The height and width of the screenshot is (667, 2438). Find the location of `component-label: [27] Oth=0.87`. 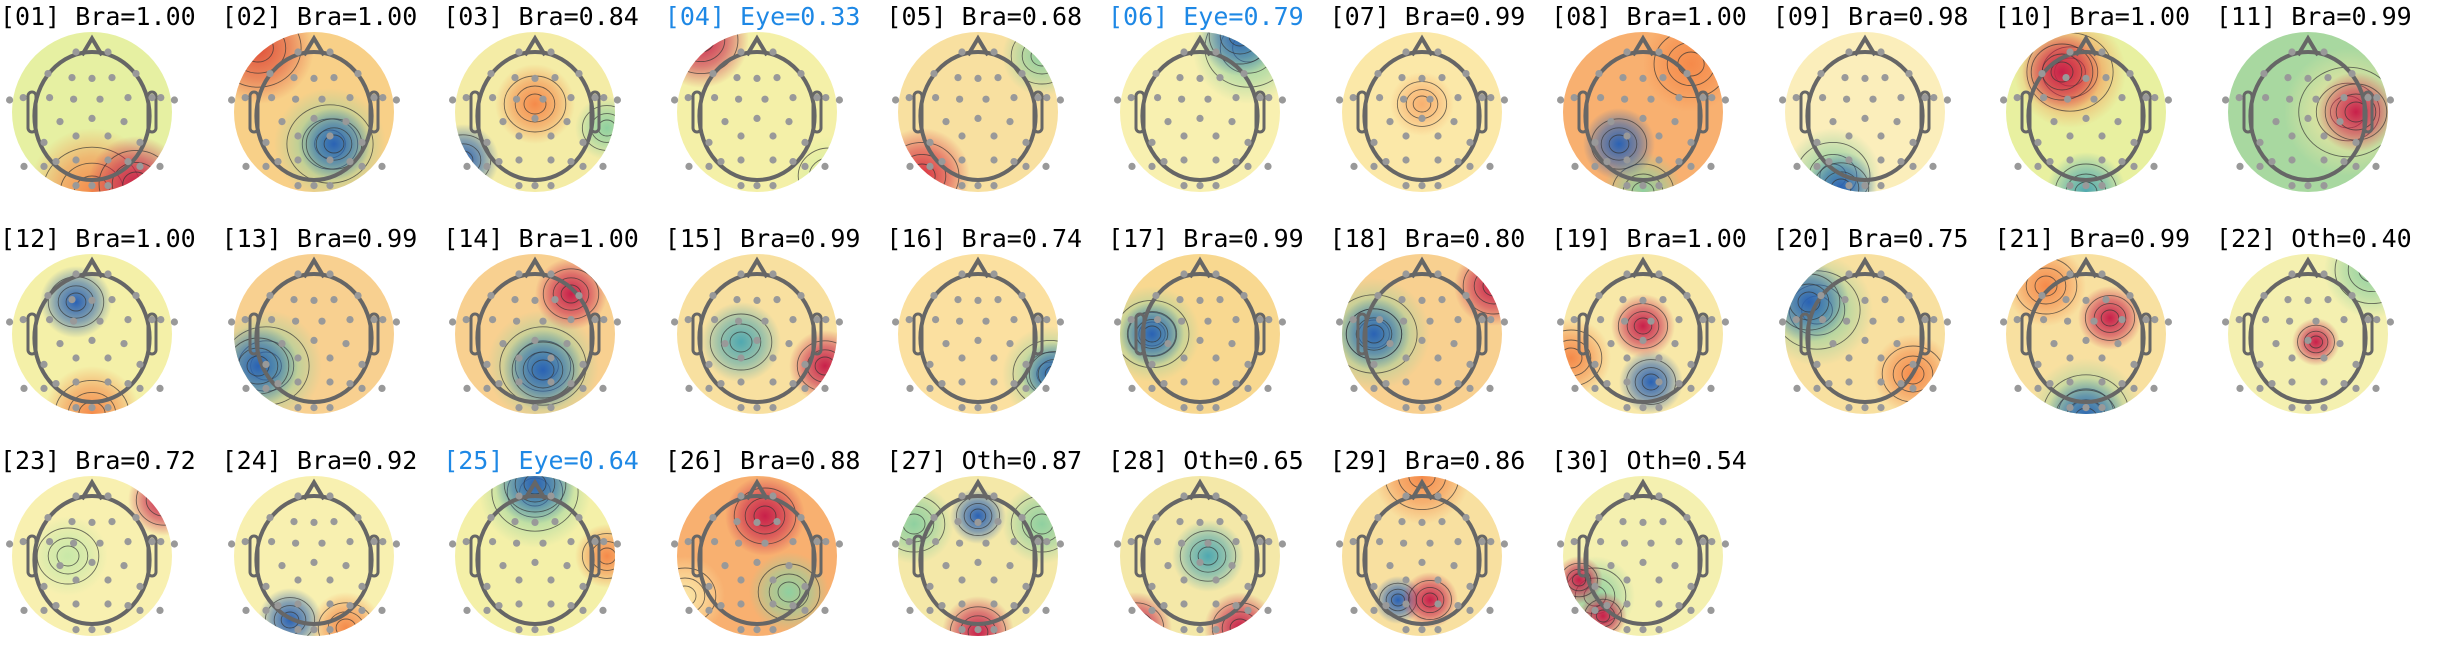

component-label: [27] Oth=0.87 is located at coordinates (984, 460).